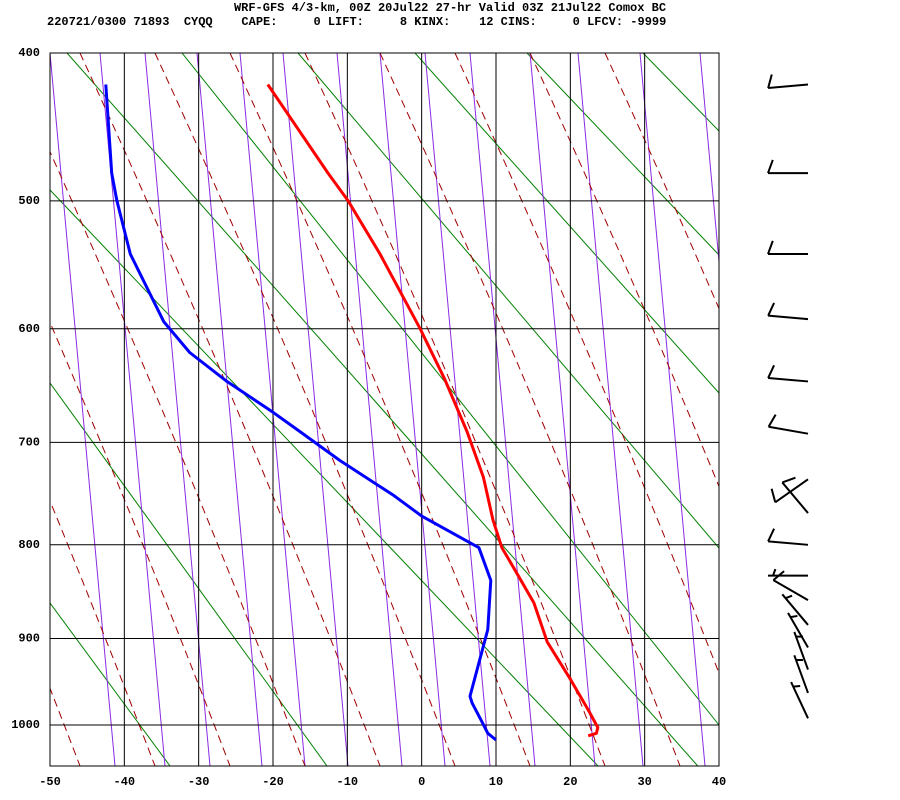  What do you see at coordinates (29, 639) in the screenshot?
I see `y-tick-label: 900` at bounding box center [29, 639].